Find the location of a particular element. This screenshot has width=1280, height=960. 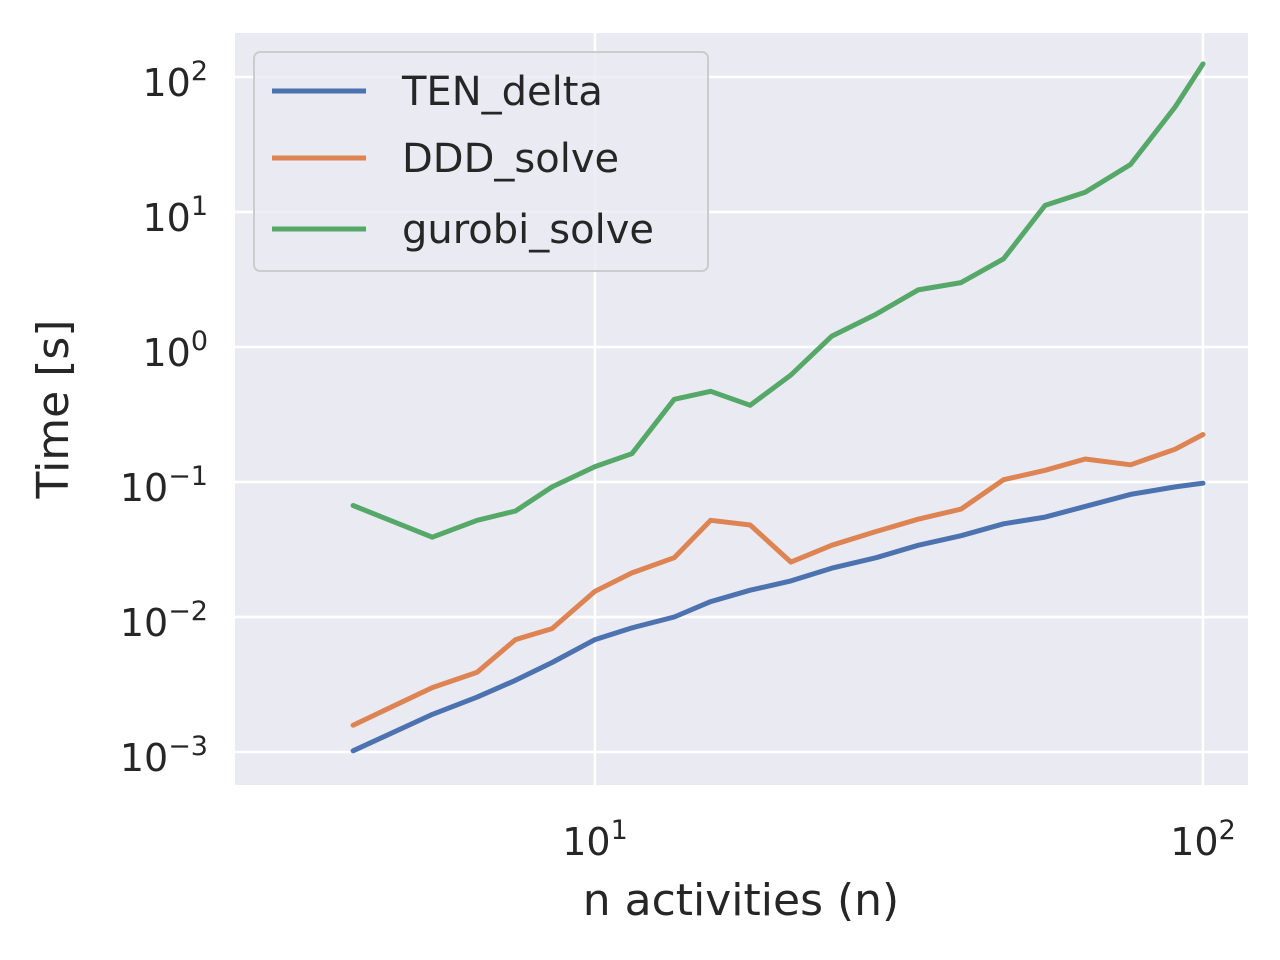

legend-label-ddd-solve: DDD_solve is located at coordinates (510, 159).